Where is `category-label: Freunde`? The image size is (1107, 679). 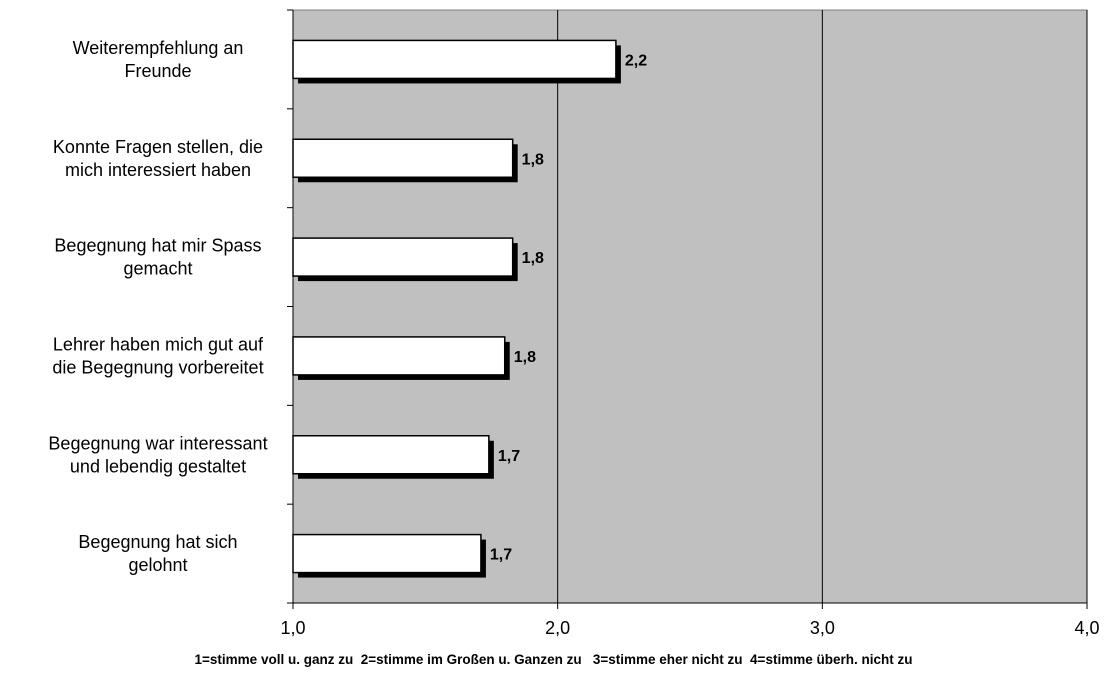
category-label: Freunde is located at coordinates (157, 71).